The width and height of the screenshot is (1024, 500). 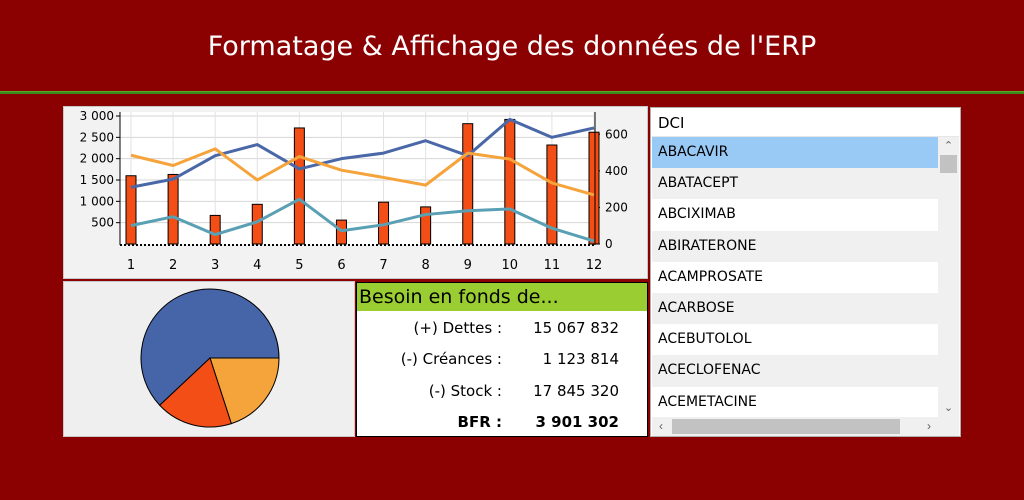 I want to click on x-tick-label: 1, so click(x=131, y=265).